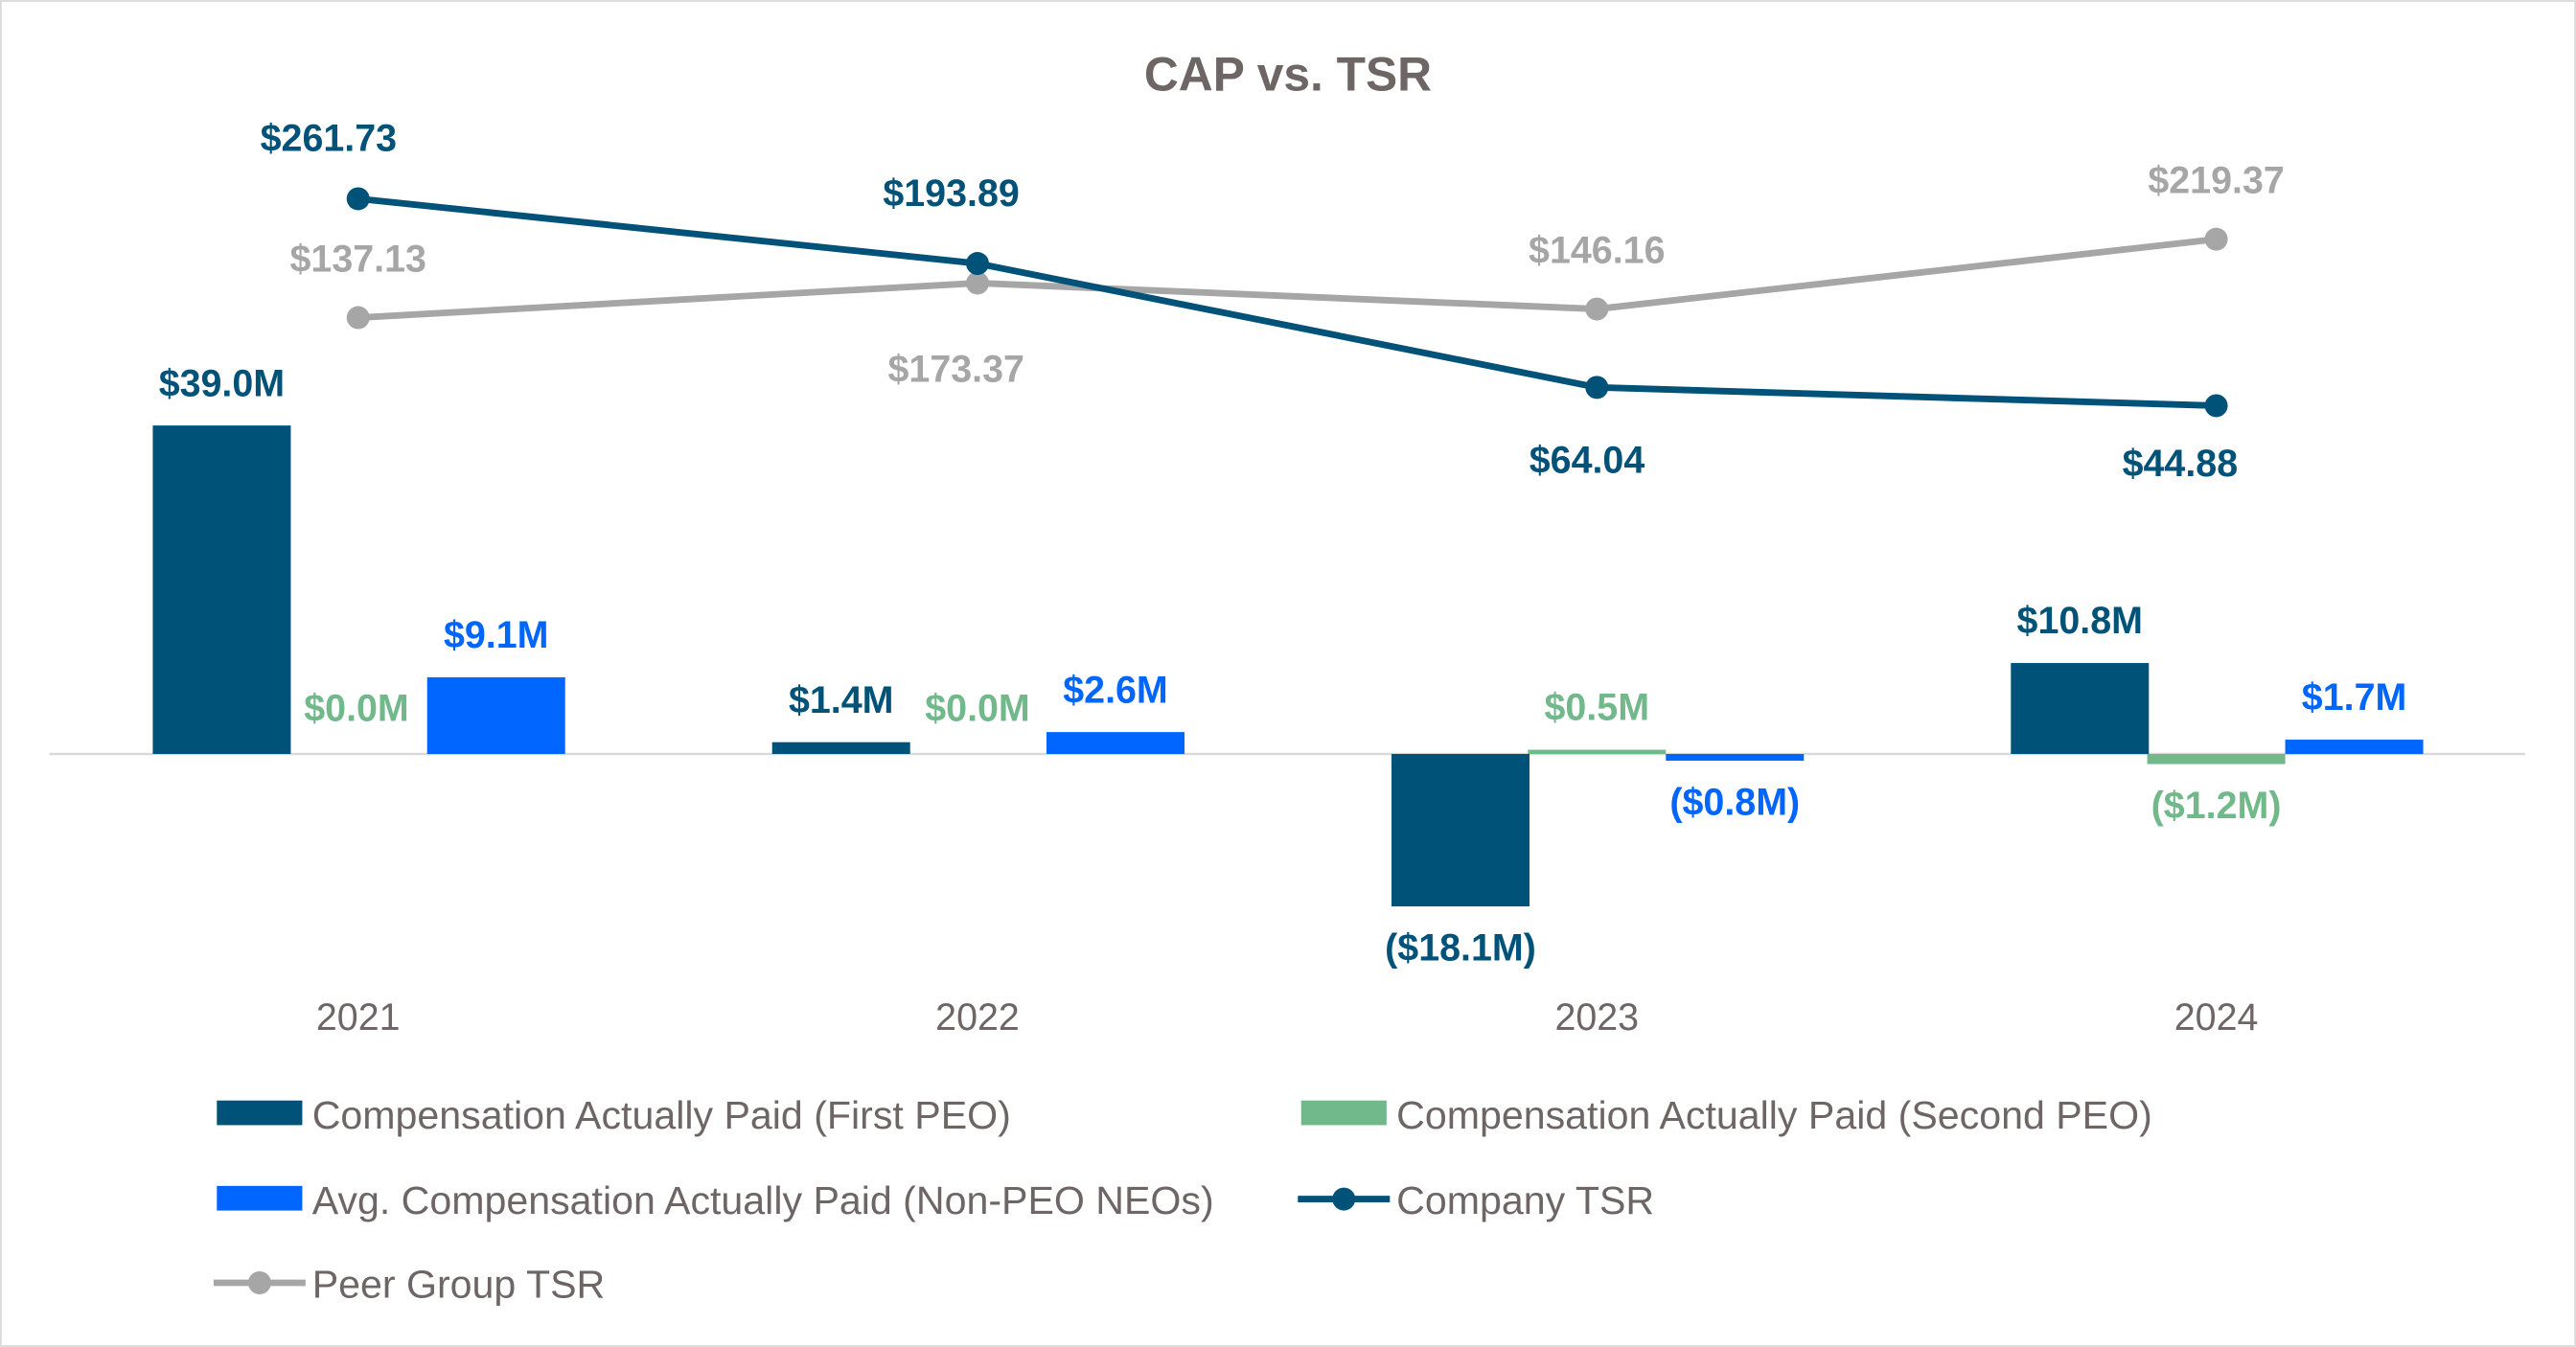 The width and height of the screenshot is (2576, 1347). I want to click on chart-title: CAP vs. TSR, so click(1288, 74).